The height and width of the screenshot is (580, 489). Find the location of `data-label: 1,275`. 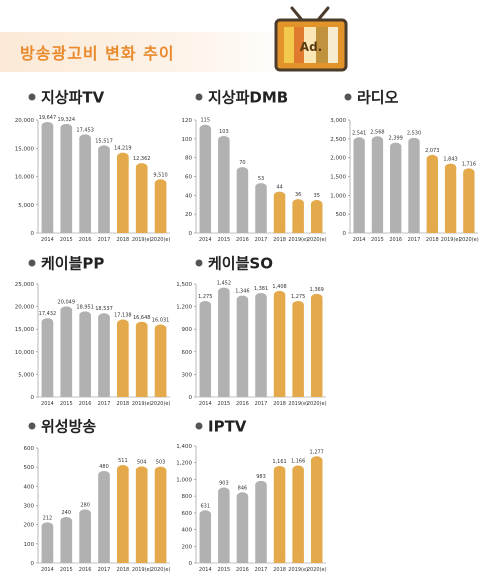

data-label: 1,275 is located at coordinates (298, 297).